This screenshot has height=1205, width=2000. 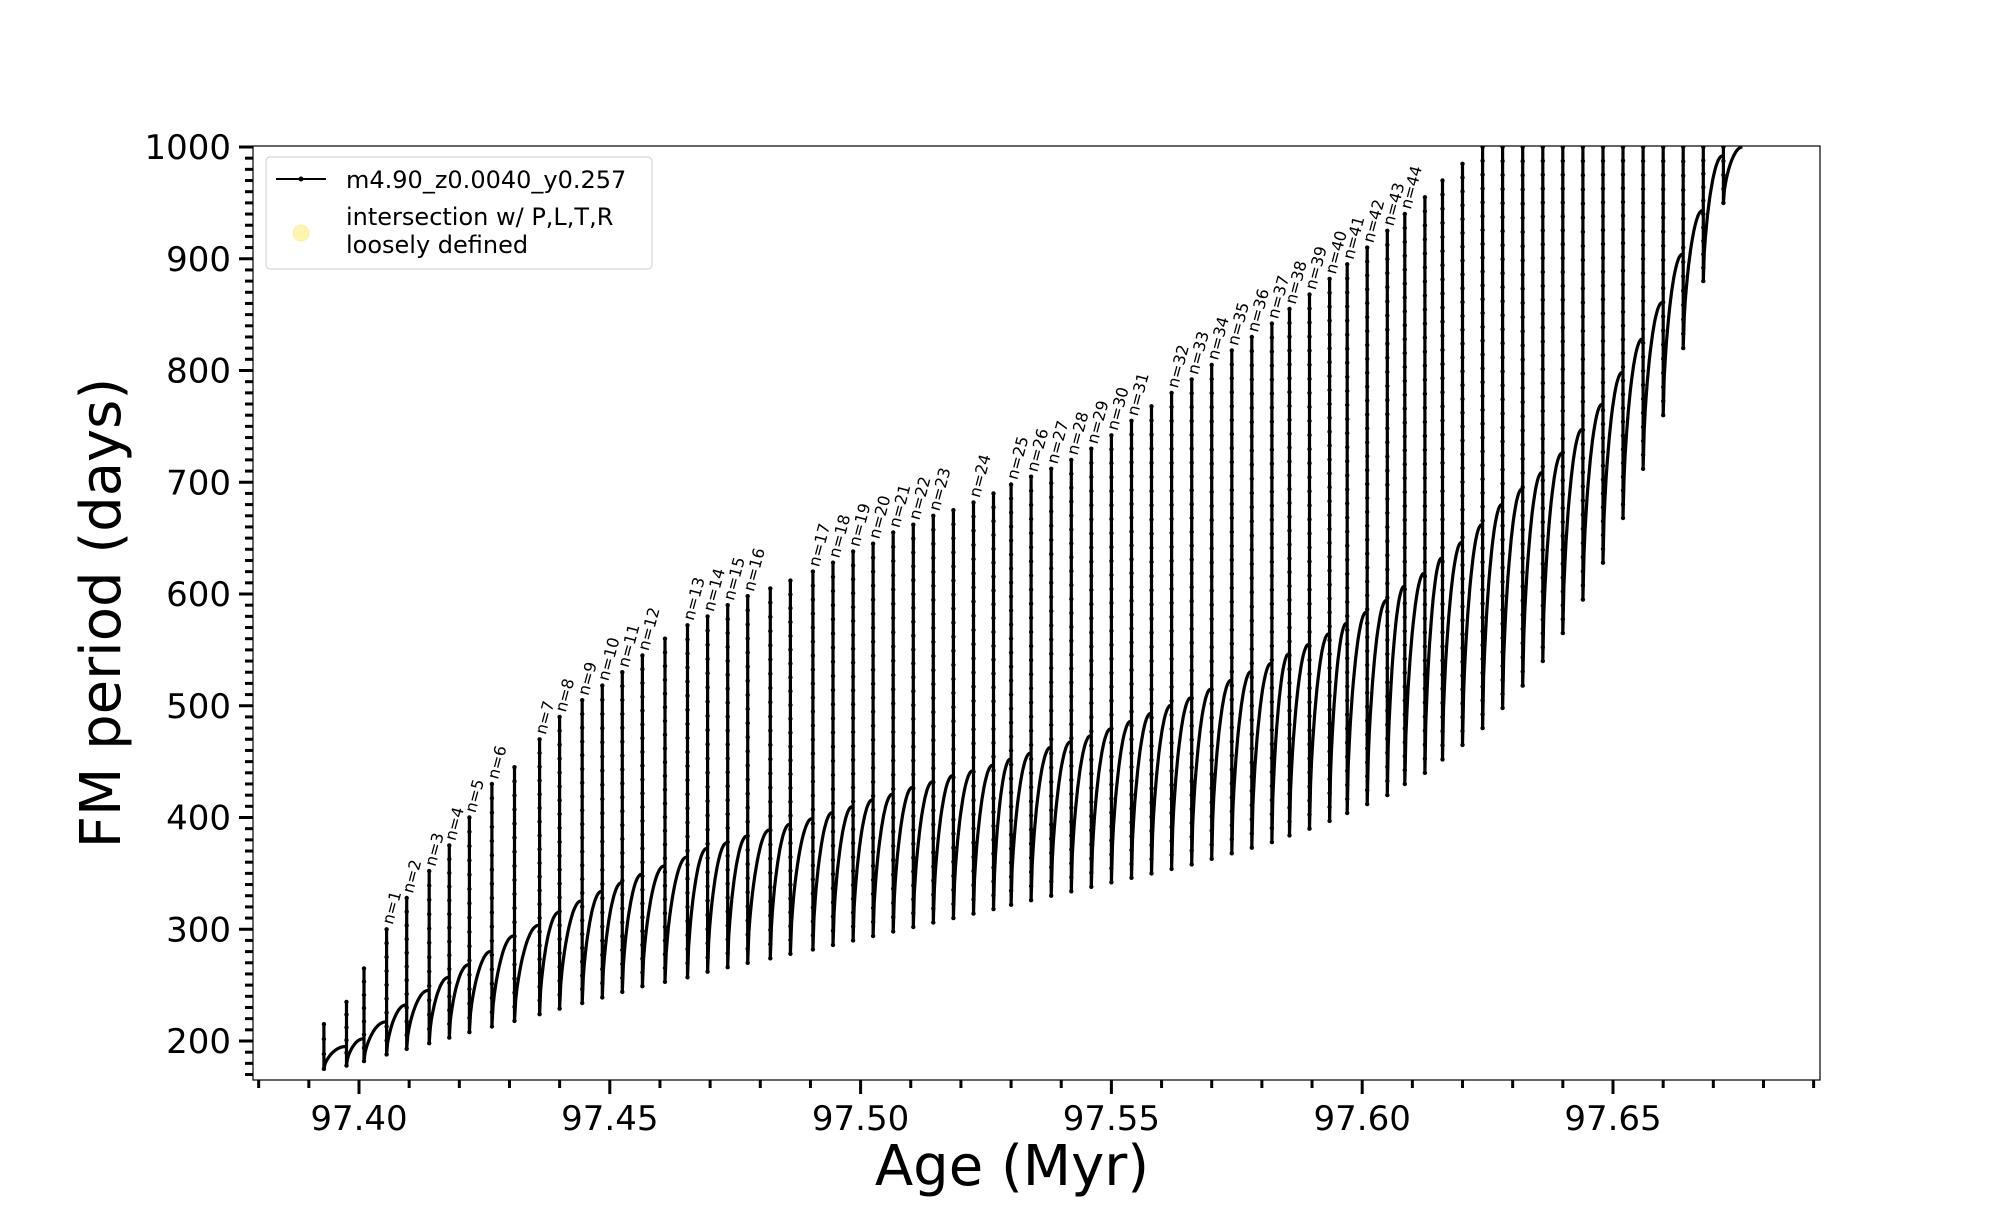 I want to click on cycle-label: n=44, so click(x=1411, y=187).